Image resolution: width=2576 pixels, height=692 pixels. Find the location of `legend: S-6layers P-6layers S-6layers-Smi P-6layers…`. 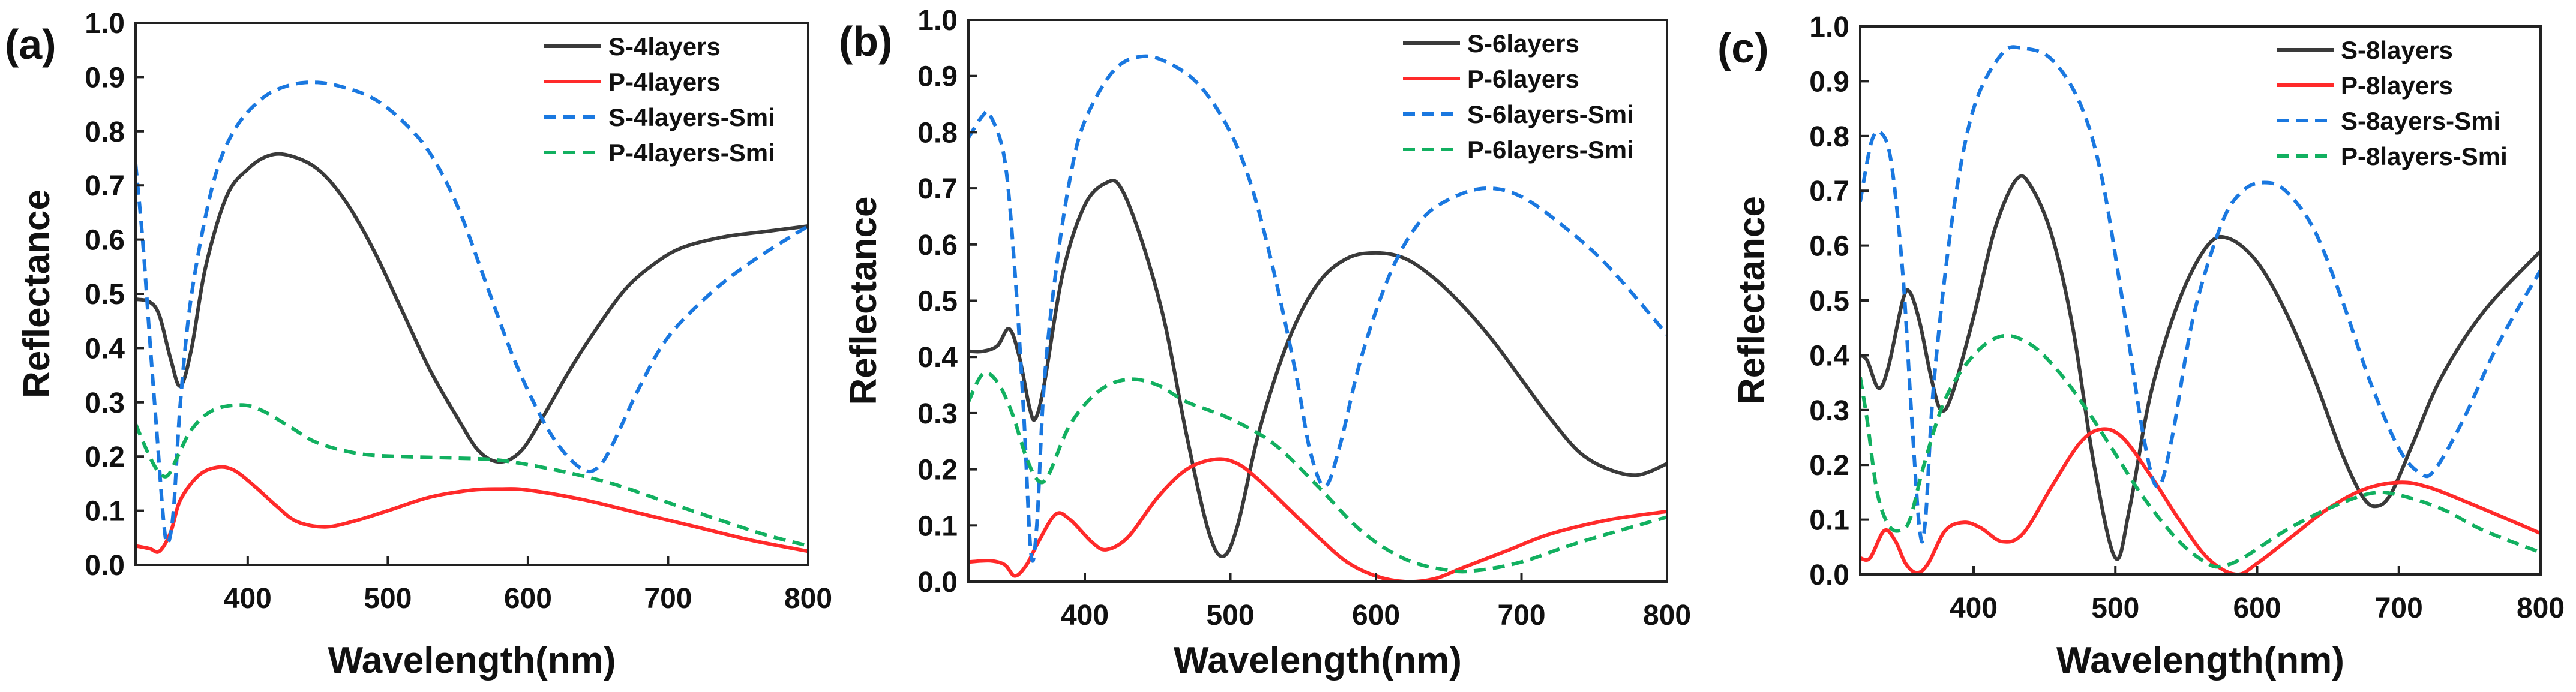

legend: S-6layers P-6layers S-6layers-Smi P-6layers… is located at coordinates (1518, 96).